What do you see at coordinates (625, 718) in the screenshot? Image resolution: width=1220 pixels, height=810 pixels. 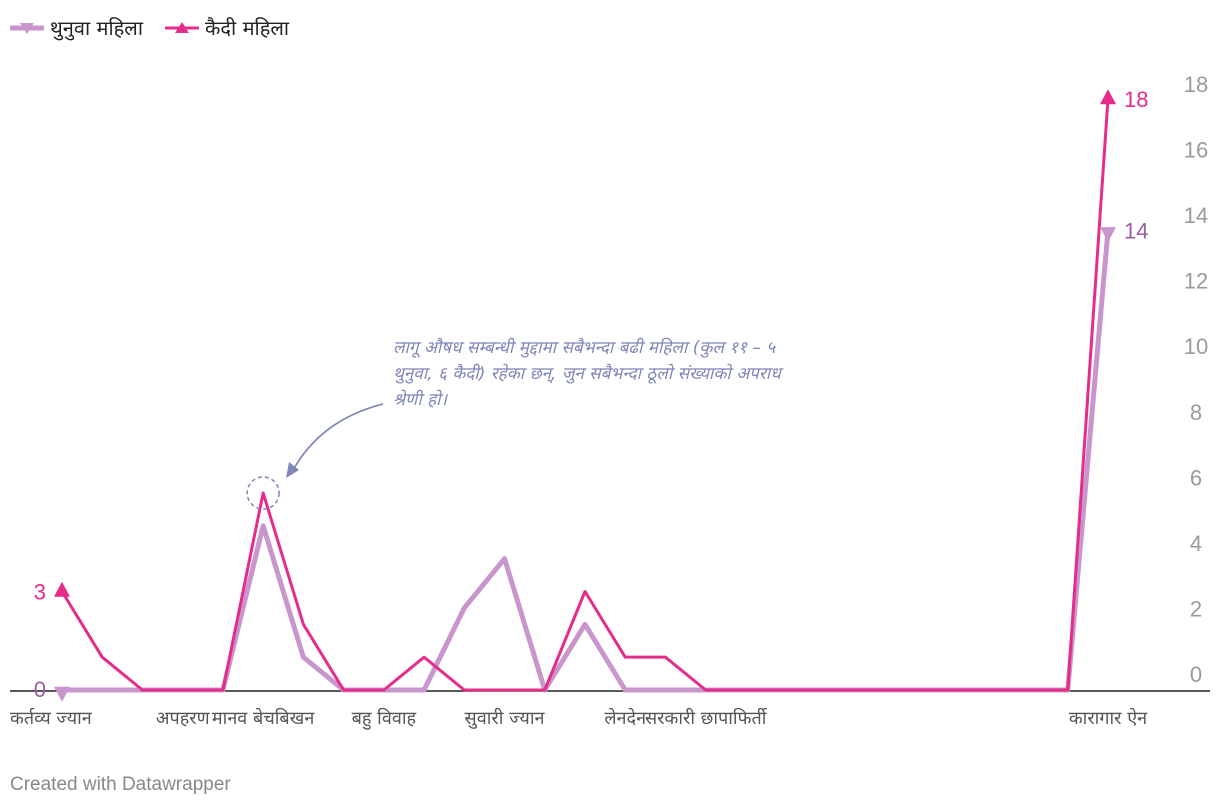 I see `x-tick-label: लेनदेन` at bounding box center [625, 718].